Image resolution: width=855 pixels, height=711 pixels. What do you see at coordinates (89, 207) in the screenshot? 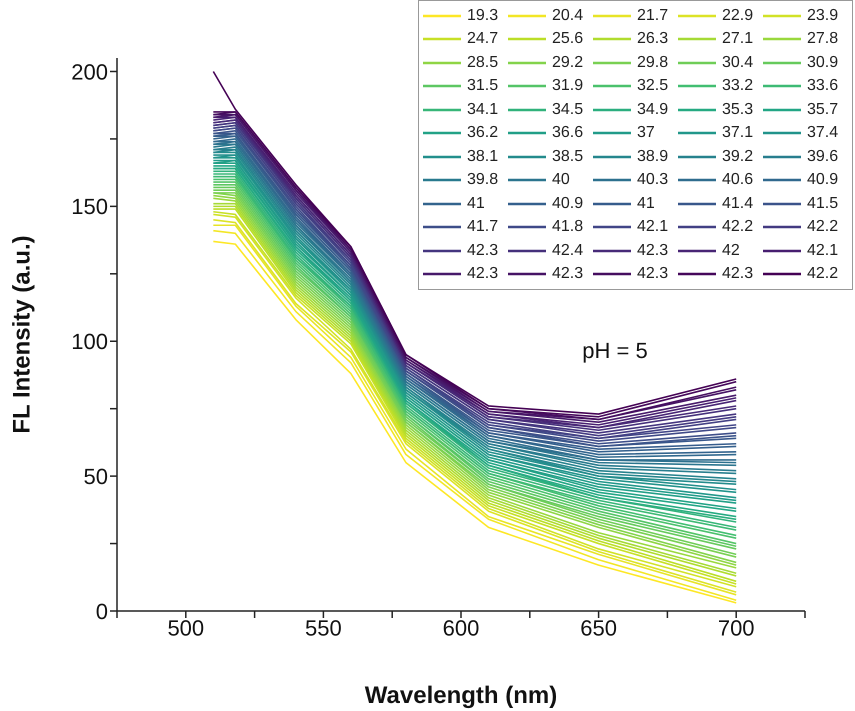
I see `y-tick-label: 150` at bounding box center [89, 207].